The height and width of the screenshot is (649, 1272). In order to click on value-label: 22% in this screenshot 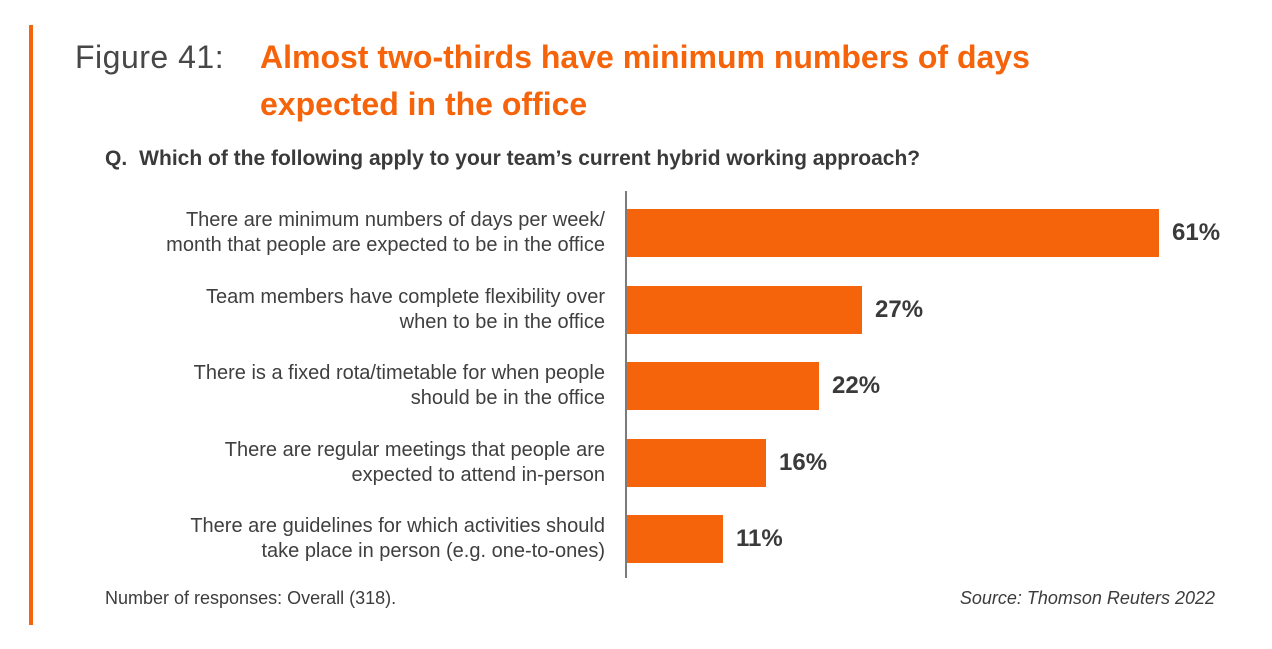, I will do `click(856, 386)`.